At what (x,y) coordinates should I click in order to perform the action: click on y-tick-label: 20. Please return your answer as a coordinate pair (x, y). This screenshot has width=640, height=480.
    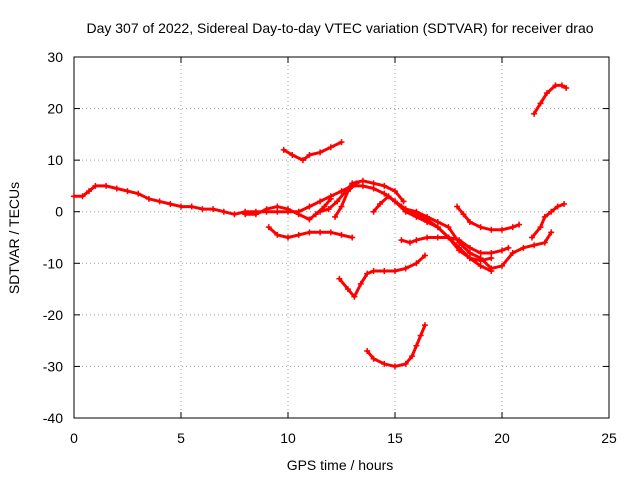
    Looking at the image, I should click on (55, 109).